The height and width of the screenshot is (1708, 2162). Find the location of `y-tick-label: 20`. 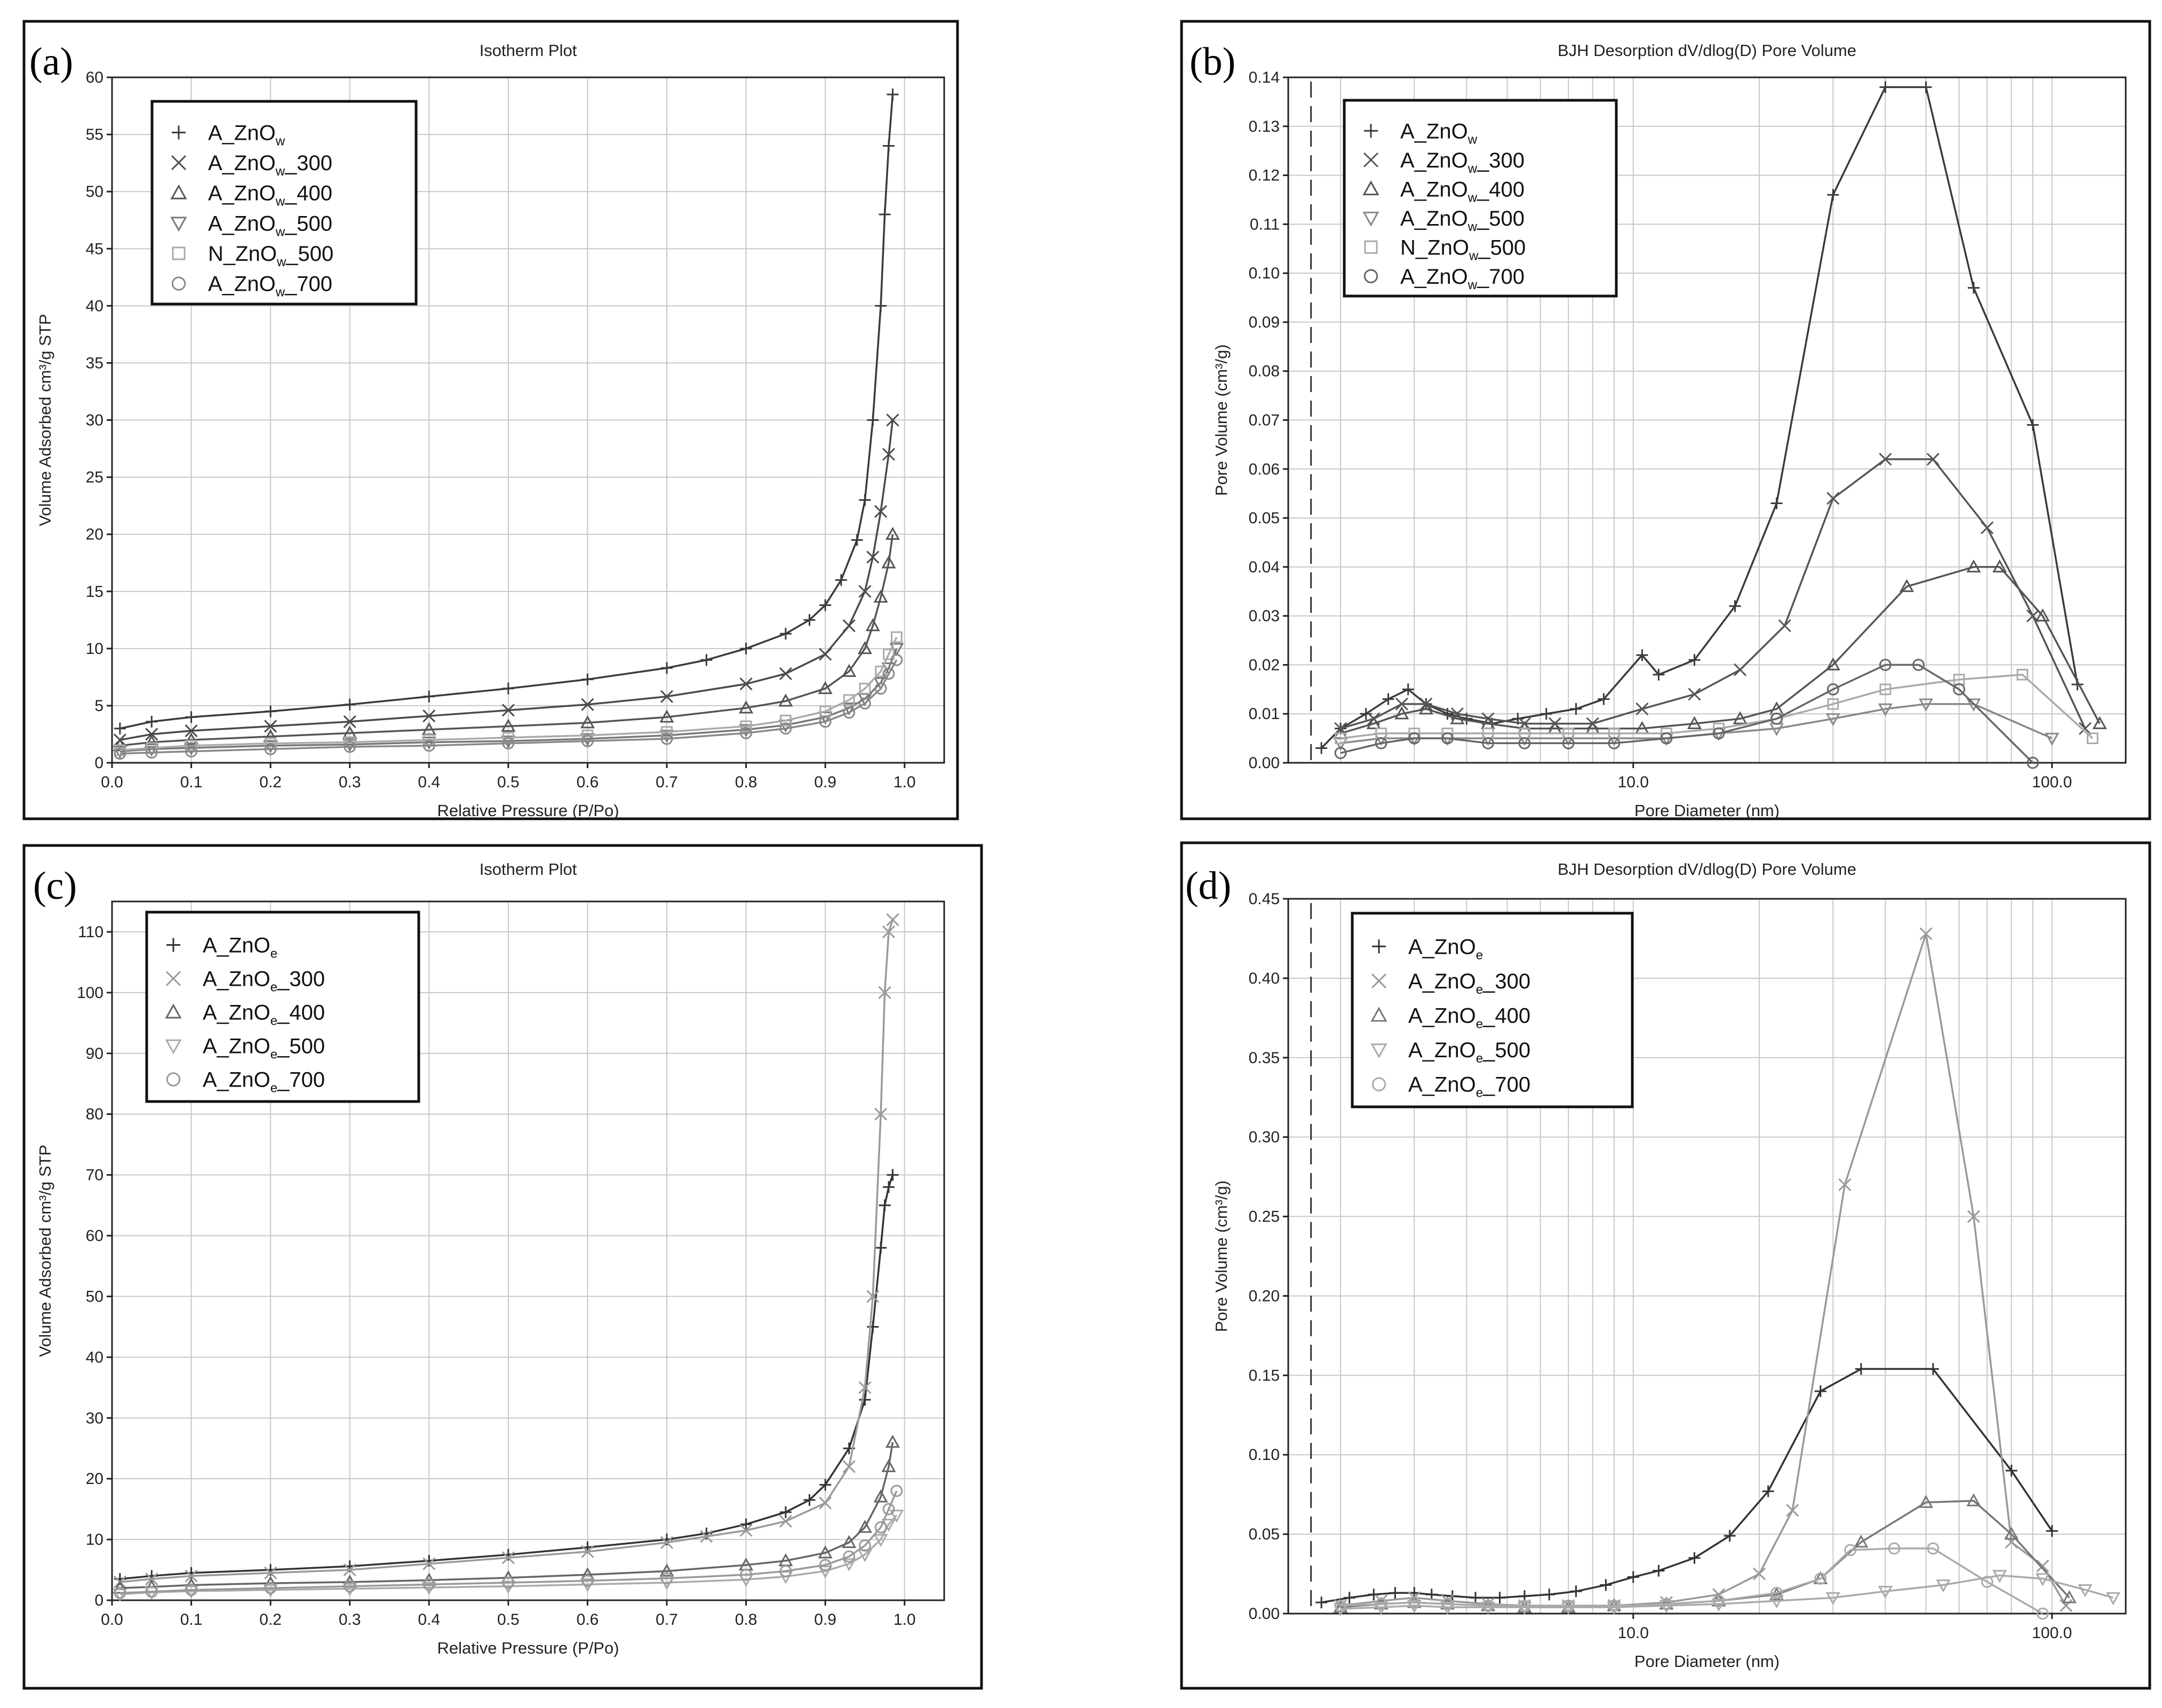

y-tick-label: 20 is located at coordinates (94, 1479).